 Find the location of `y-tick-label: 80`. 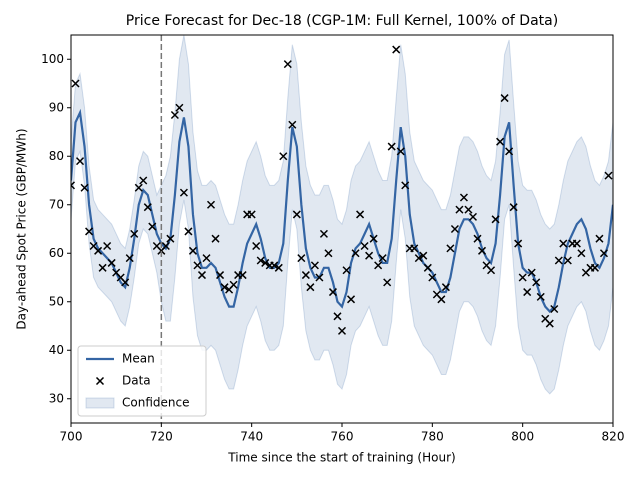

y-tick-label: 80 is located at coordinates (56, 156).